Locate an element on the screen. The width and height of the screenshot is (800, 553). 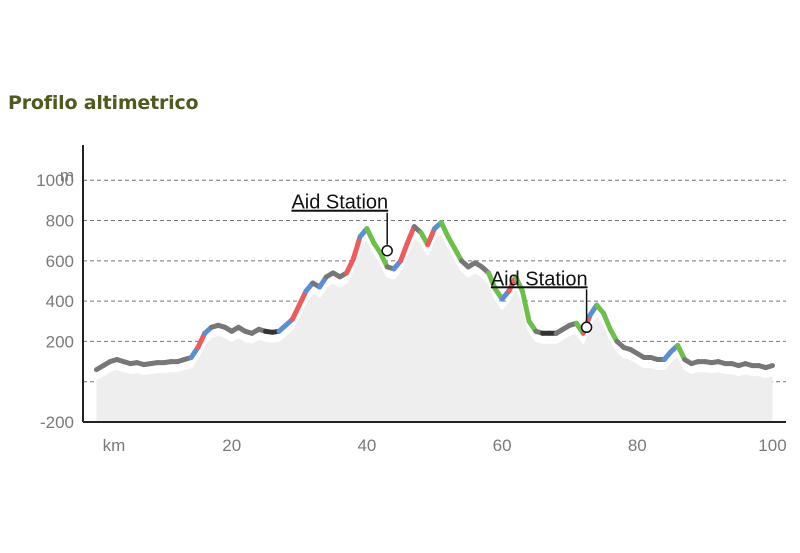
x-tick-label: 100 is located at coordinates (772, 445).